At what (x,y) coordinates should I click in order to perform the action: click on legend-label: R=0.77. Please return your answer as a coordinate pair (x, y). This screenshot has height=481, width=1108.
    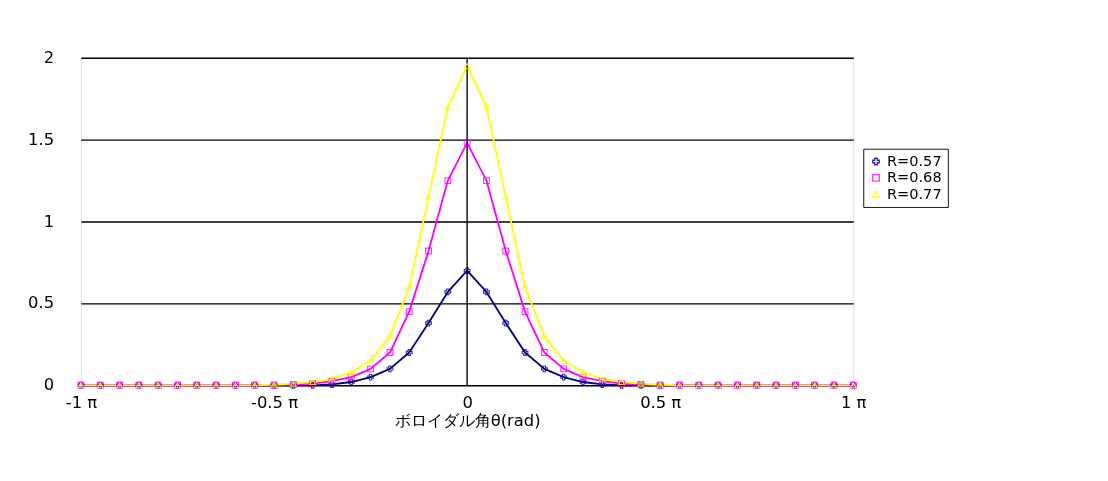
    Looking at the image, I should click on (914, 193).